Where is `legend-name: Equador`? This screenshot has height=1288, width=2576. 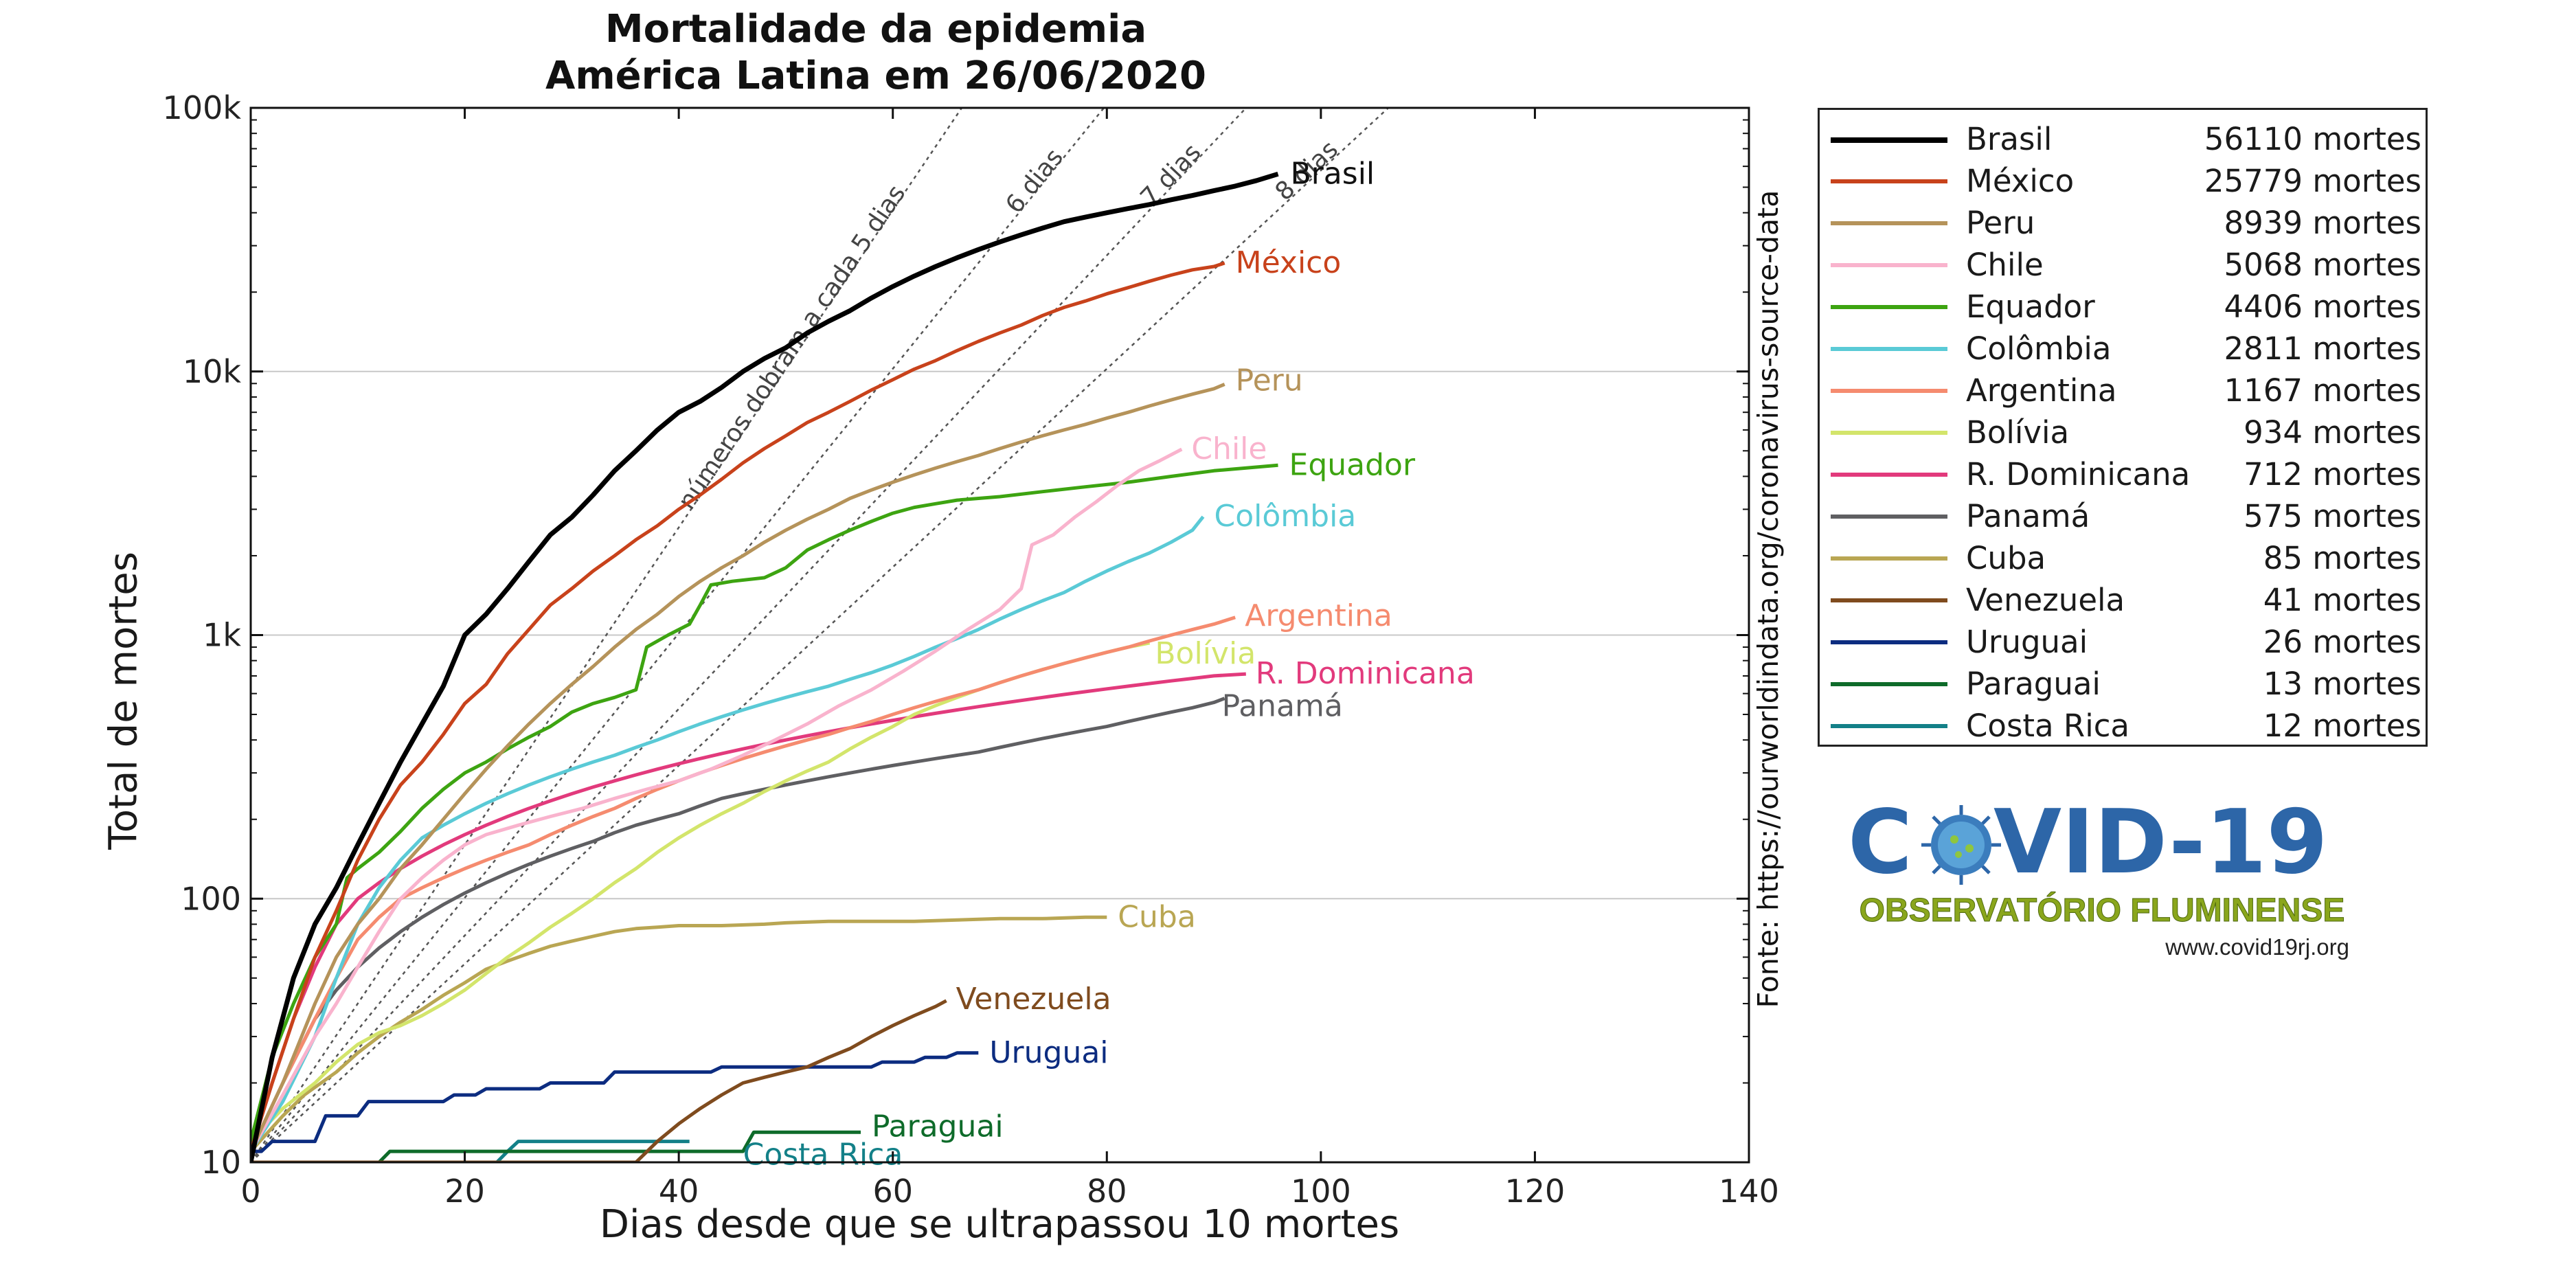 legend-name: Equador is located at coordinates (2030, 307).